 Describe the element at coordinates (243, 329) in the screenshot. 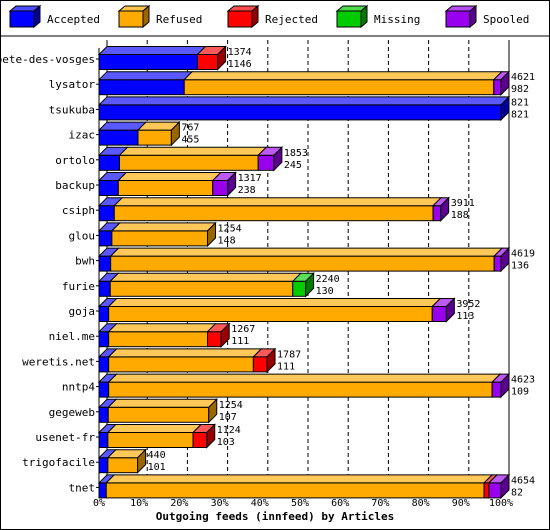

I see `value-label-offered: 1267` at that location.